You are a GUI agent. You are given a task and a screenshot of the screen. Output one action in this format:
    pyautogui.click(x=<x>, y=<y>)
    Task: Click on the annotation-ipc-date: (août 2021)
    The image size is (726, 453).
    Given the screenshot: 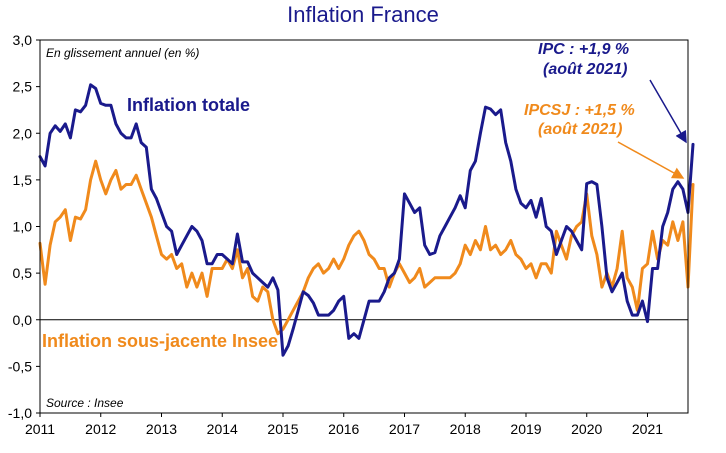 What is the action you would take?
    pyautogui.click(x=585, y=69)
    